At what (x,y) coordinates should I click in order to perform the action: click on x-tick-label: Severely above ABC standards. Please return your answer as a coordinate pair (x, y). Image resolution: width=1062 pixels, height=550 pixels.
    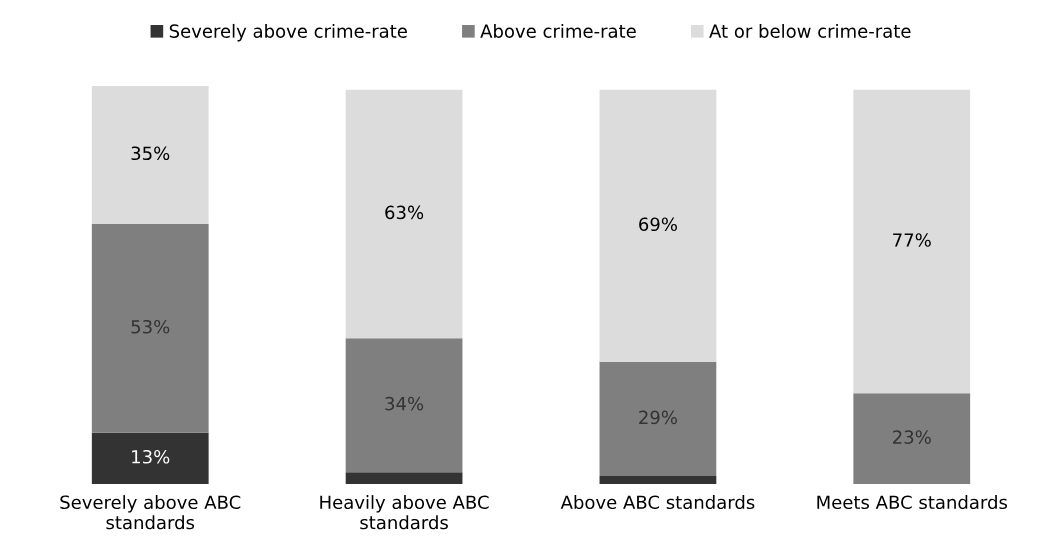
    Looking at the image, I should click on (150, 512).